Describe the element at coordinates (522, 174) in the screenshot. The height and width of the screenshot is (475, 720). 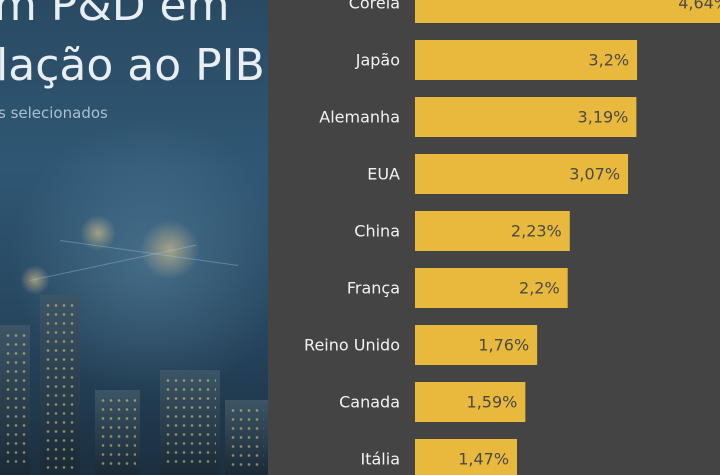
I see `bar-eua` at that location.